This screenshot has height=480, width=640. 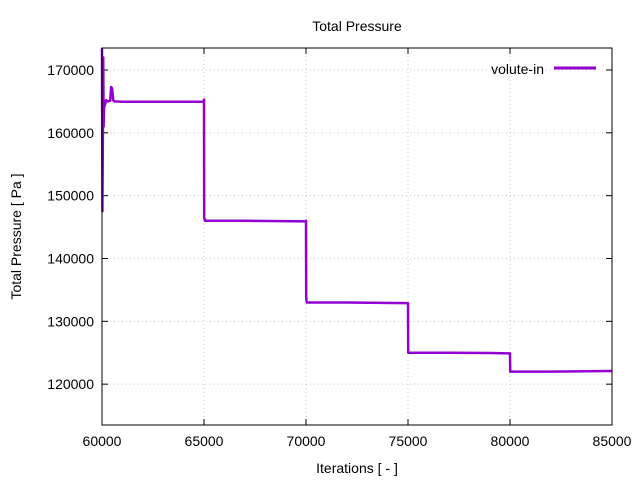 What do you see at coordinates (102, 441) in the screenshot?
I see `x-tick-label: 60000` at bounding box center [102, 441].